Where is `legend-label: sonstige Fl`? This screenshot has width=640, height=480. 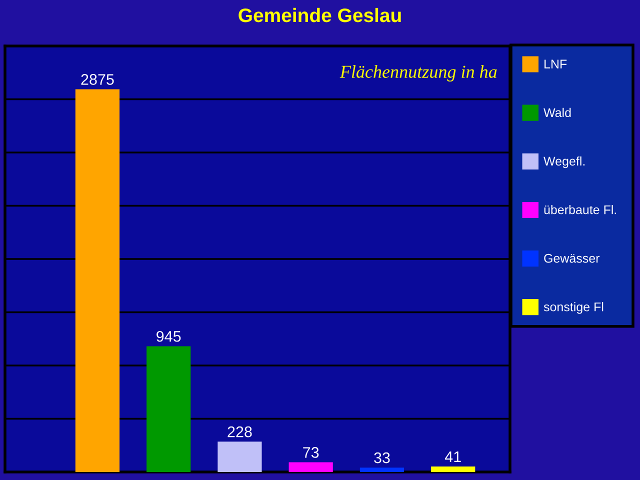
legend-label: sonstige Fl is located at coordinates (574, 308).